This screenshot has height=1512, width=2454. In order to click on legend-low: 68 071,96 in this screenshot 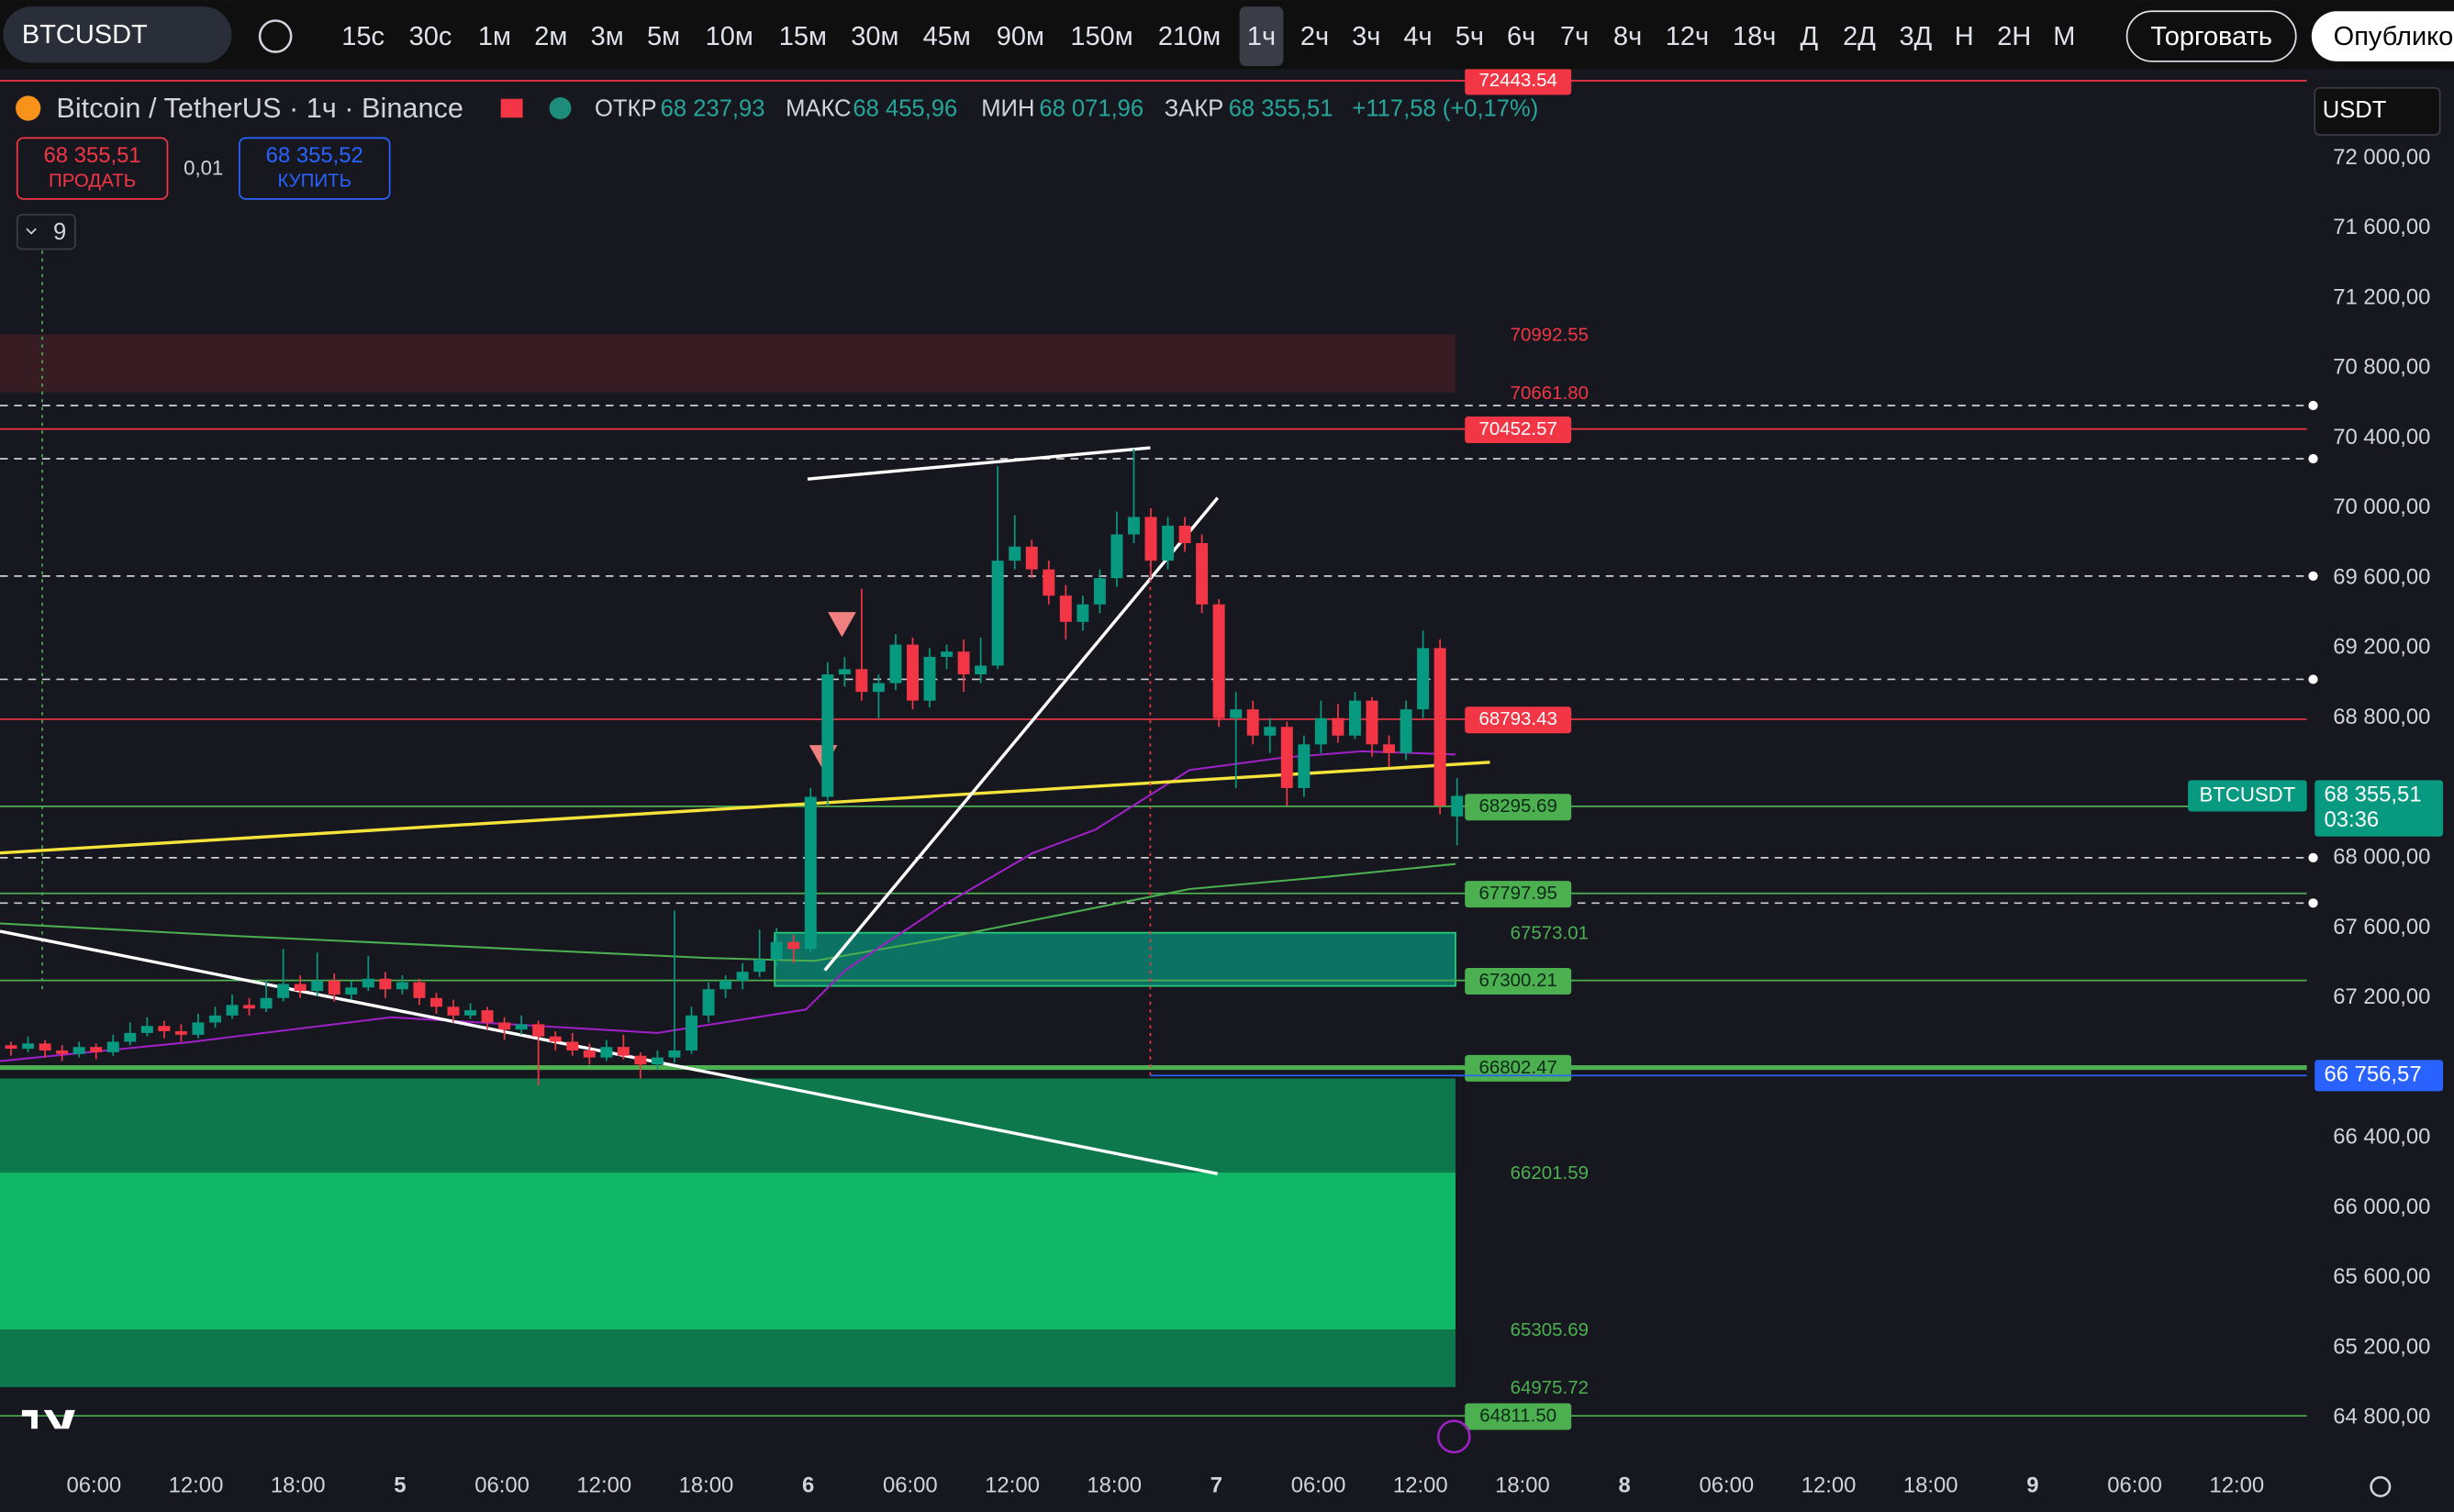, I will do `click(1091, 108)`.